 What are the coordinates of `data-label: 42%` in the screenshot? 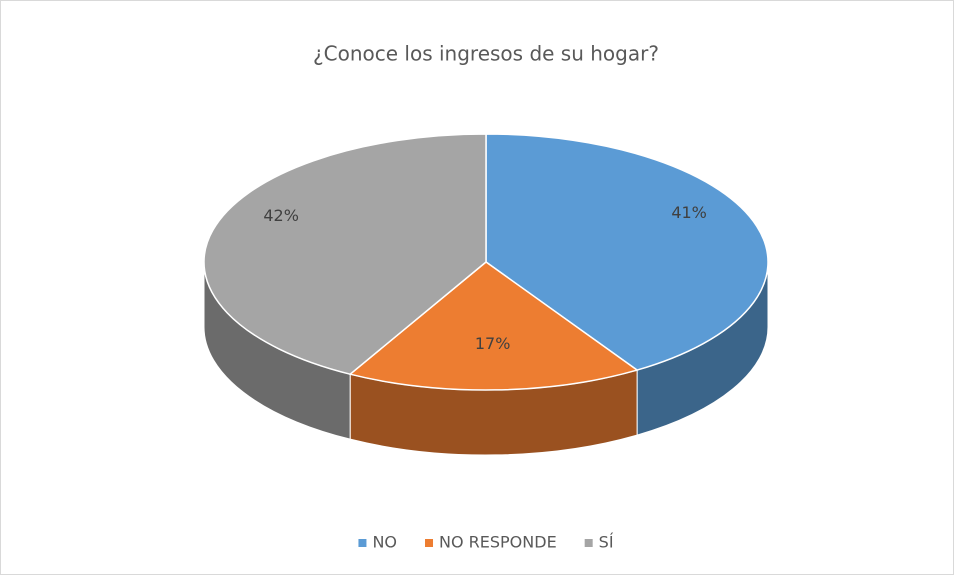 It's located at (281, 215).